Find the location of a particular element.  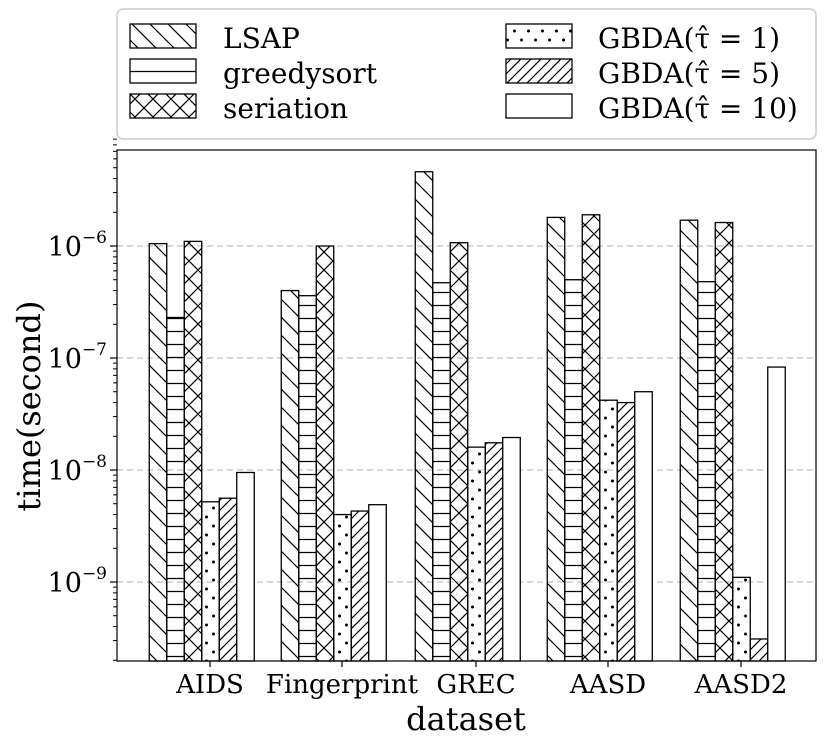

legend-item: GBDA(τ̂ = 1) is located at coordinates (642, 38).